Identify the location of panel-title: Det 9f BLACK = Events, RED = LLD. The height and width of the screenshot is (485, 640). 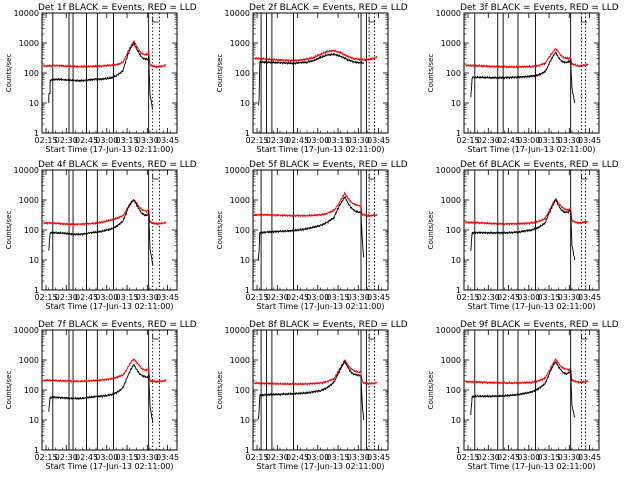
(539, 325).